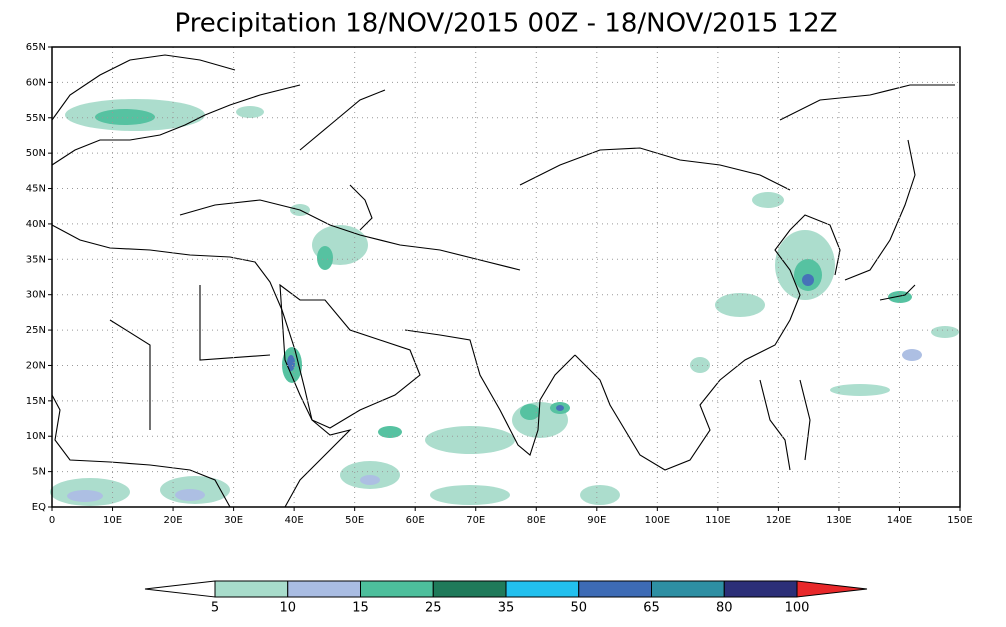 The image size is (1006, 627). What do you see at coordinates (724, 608) in the screenshot?
I see `colorbar-label: 80` at bounding box center [724, 608].